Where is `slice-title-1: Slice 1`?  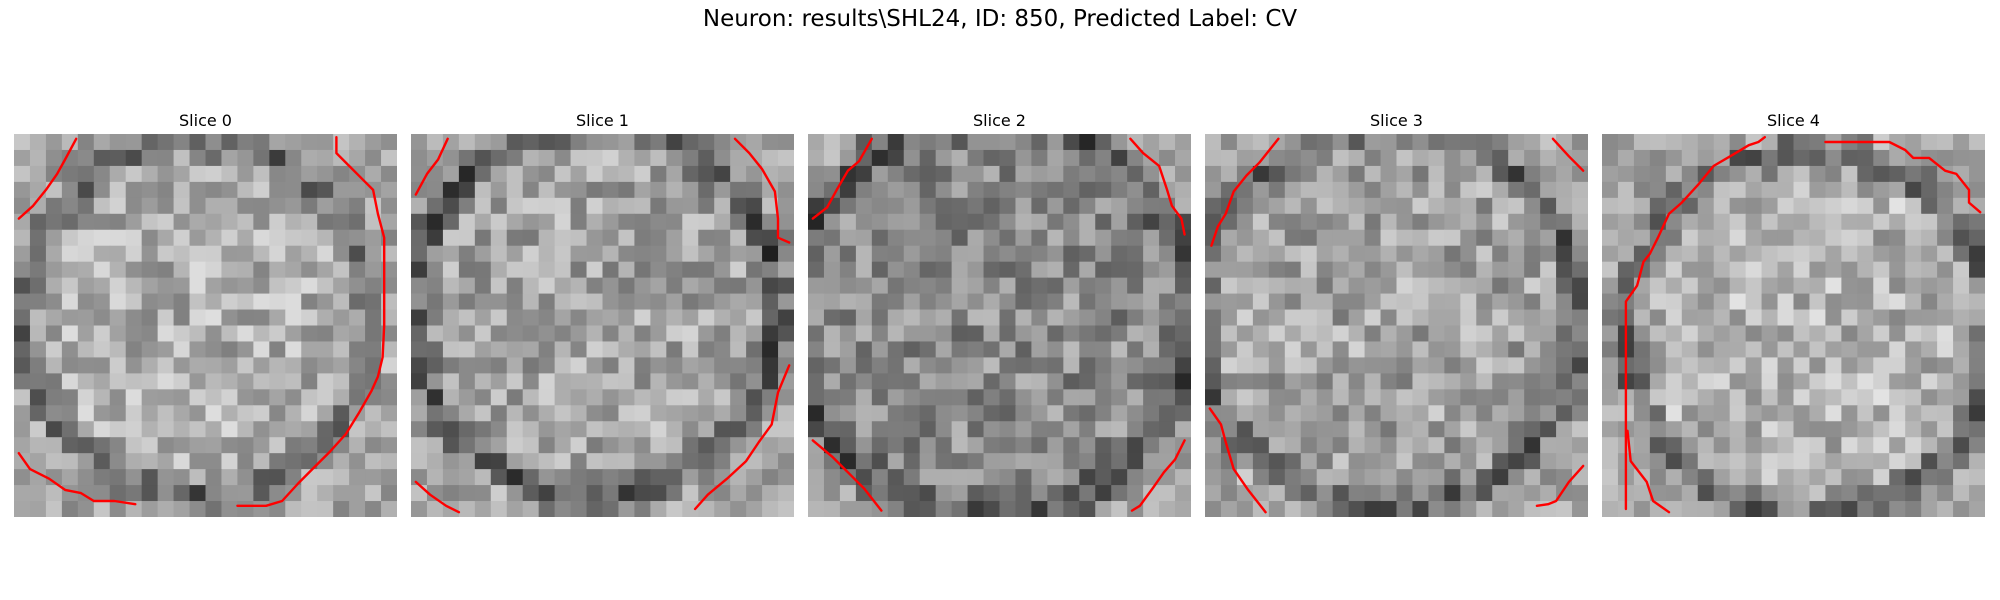
slice-title-1: Slice 1 is located at coordinates (602, 120).